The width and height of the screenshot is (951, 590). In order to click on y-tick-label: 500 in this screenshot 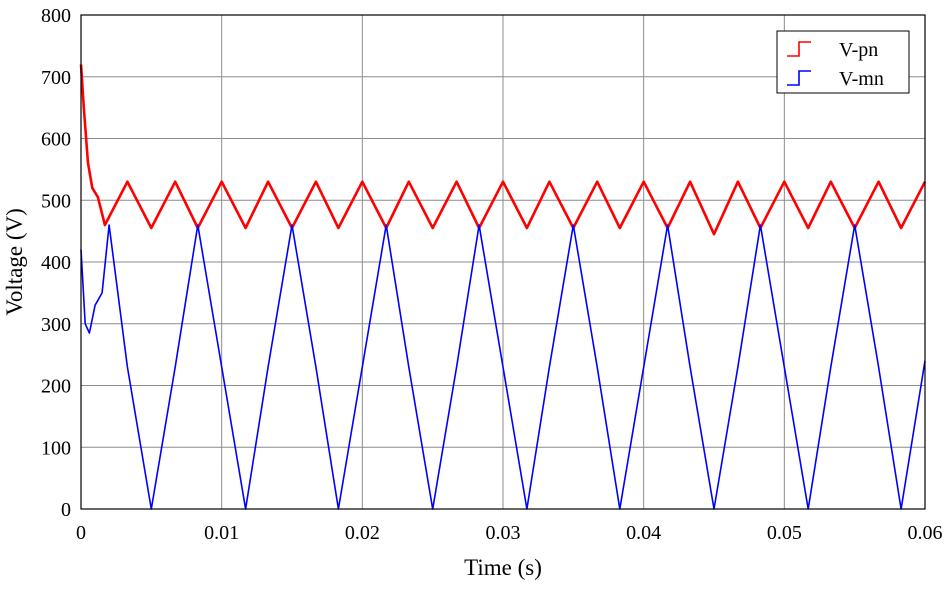, I will do `click(56, 201)`.